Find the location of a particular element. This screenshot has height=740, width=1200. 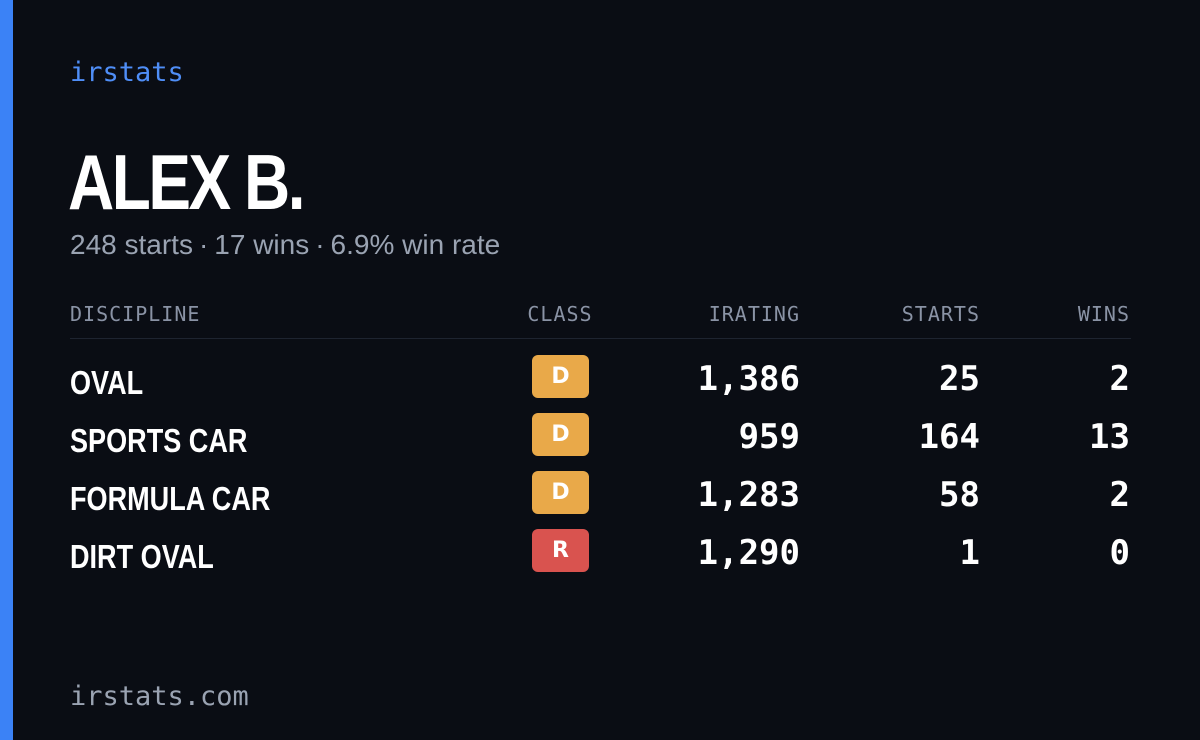

class-badge: R is located at coordinates (560, 550).